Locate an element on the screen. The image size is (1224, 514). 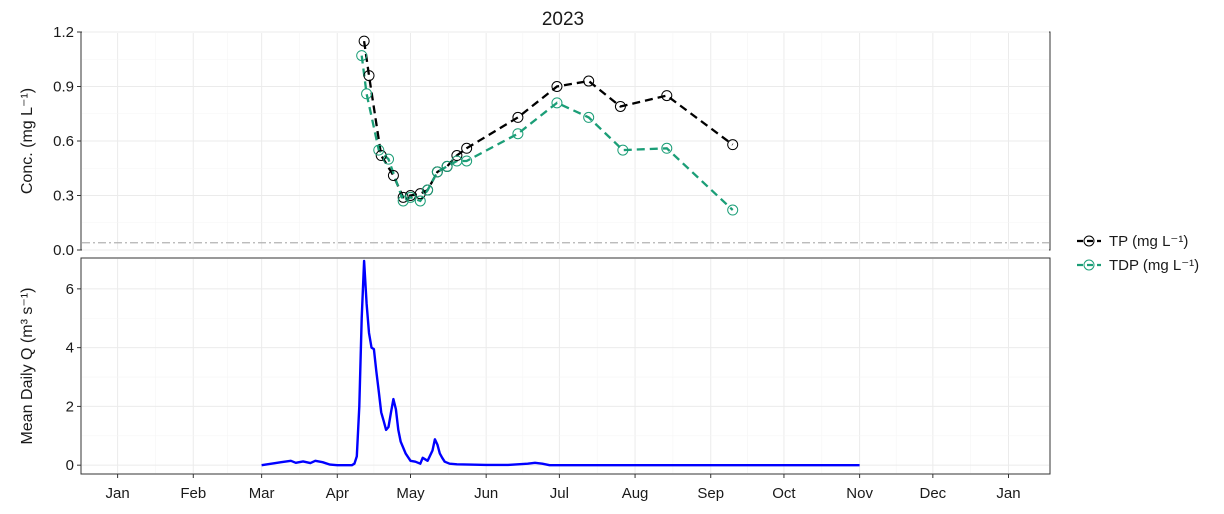
legend-marker-tp is located at coordinates (1089, 241).